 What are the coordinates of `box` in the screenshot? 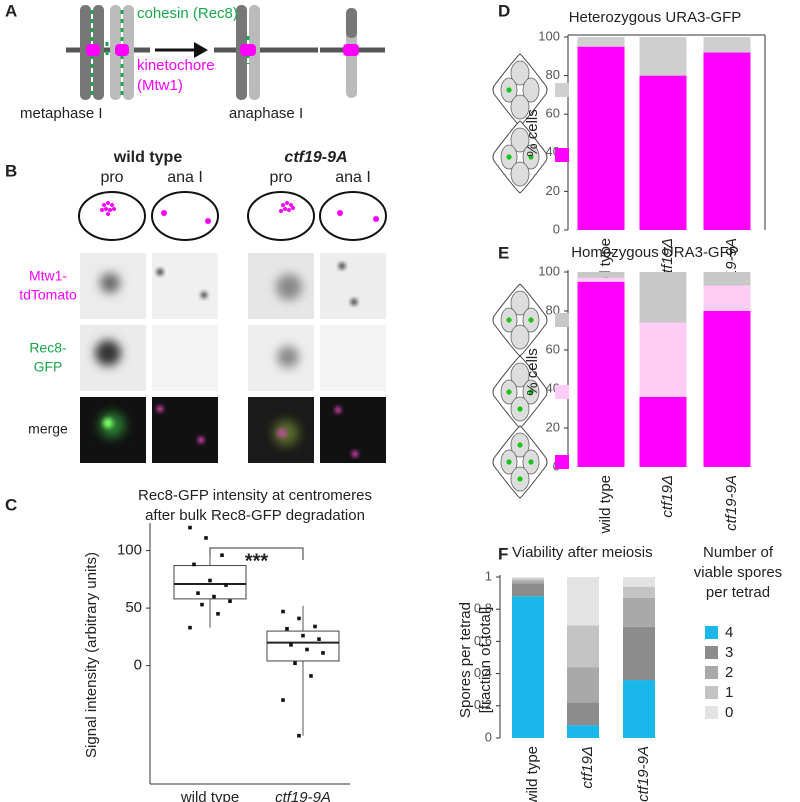 It's located at (210, 582).